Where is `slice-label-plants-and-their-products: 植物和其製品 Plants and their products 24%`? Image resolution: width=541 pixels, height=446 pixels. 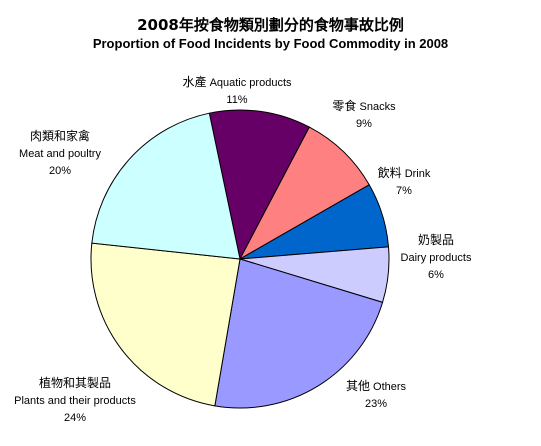 slice-label-plants-and-their-products: 植物和其製品 Plants and their products 24% is located at coordinates (82, 401).